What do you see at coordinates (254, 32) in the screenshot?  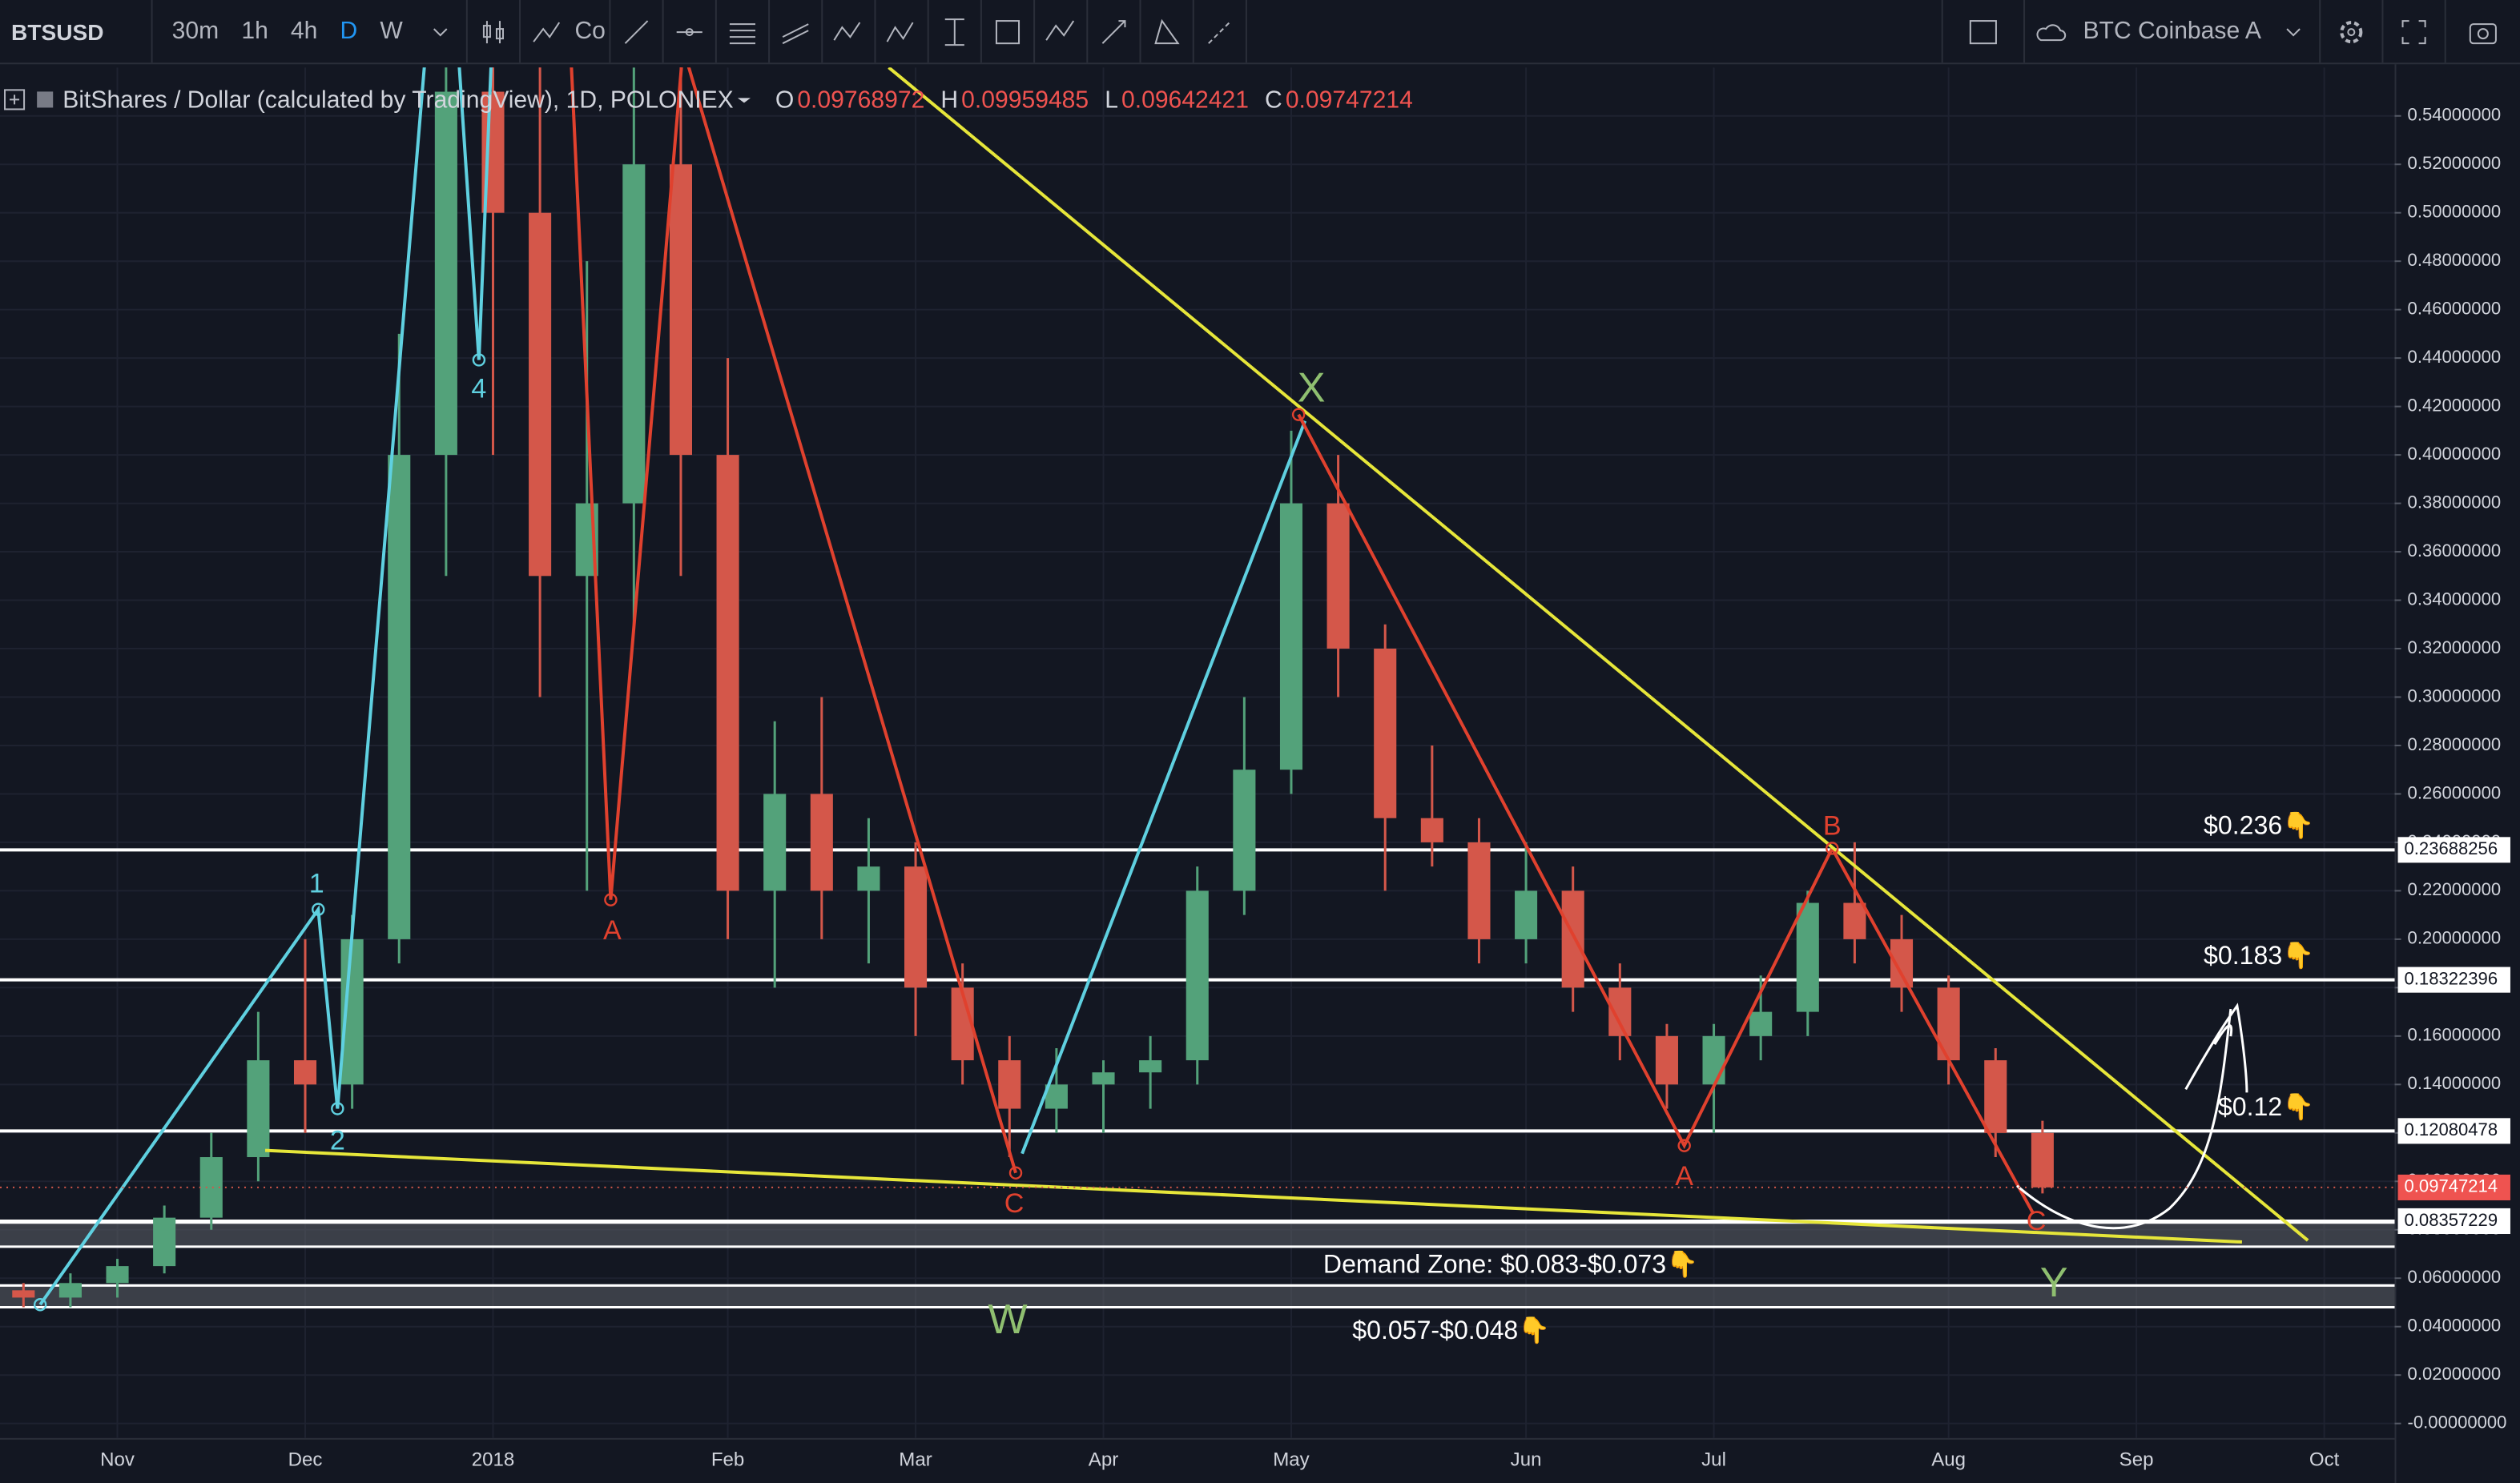 I see `interval: 1h` at bounding box center [254, 32].